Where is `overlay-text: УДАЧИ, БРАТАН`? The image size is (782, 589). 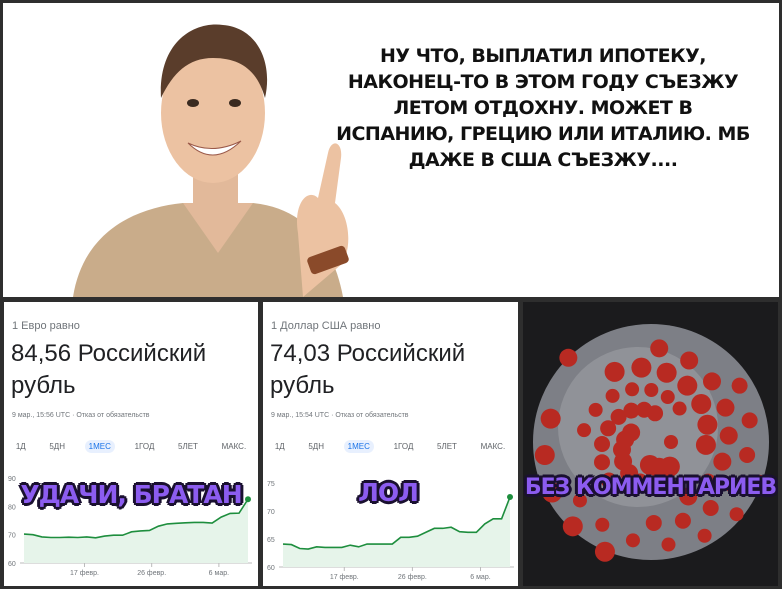 overlay-text: УДАЧИ, БРАТАН is located at coordinates (131, 494).